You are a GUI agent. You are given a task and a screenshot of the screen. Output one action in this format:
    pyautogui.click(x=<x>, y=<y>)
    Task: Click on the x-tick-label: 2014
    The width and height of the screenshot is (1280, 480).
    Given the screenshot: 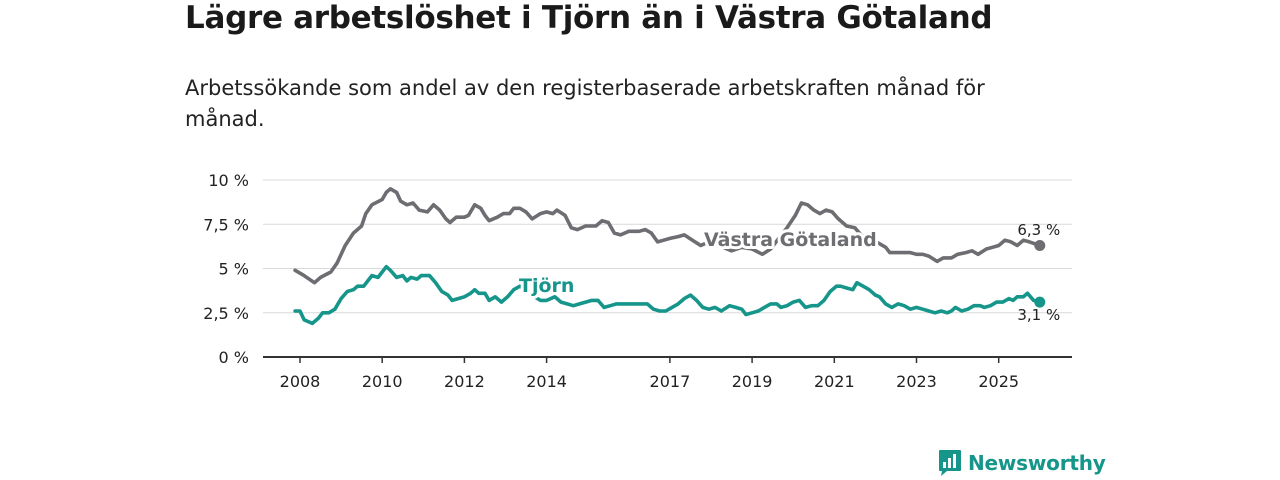 What is the action you would take?
    pyautogui.click(x=546, y=381)
    